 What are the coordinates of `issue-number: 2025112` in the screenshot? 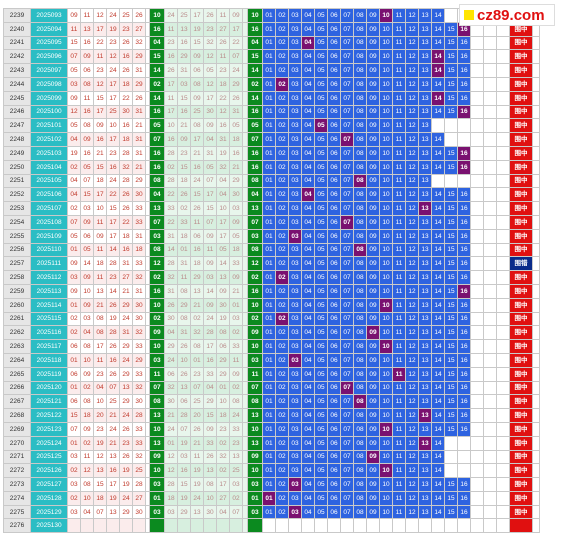 It's located at (49, 277).